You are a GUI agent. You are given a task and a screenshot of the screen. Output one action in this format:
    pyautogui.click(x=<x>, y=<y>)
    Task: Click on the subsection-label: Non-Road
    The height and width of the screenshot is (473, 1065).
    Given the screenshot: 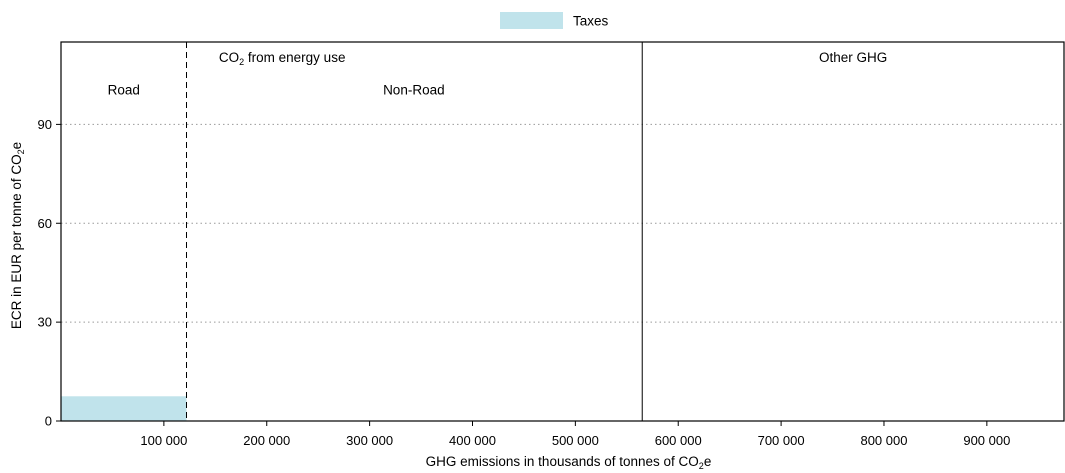 What is the action you would take?
    pyautogui.click(x=414, y=90)
    